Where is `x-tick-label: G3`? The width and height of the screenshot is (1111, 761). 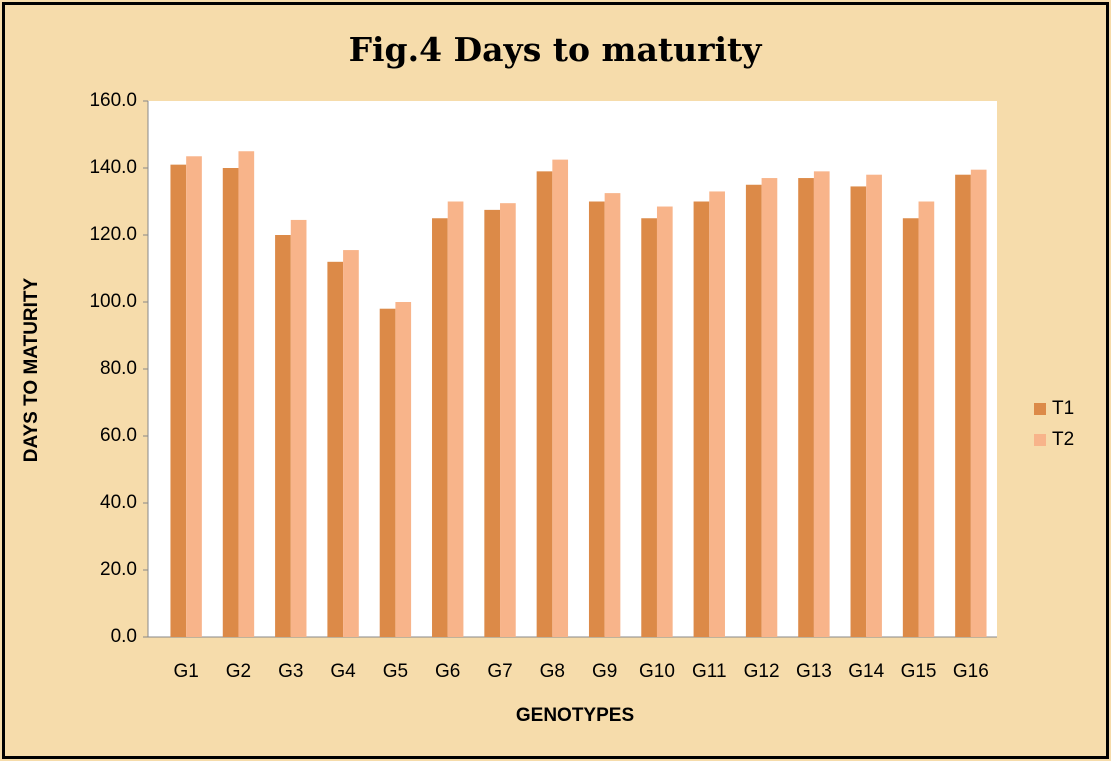 x-tick-label: G3 is located at coordinates (290, 671).